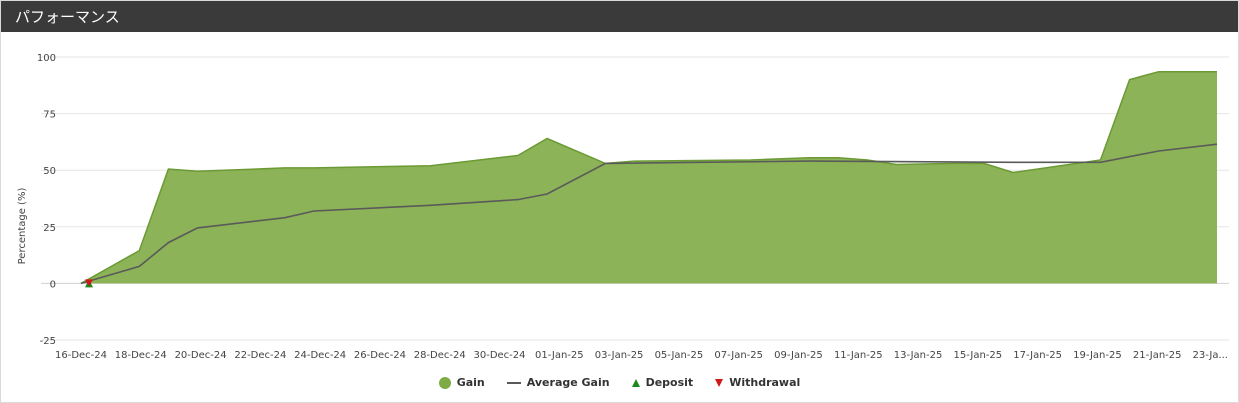 The image size is (1239, 403). I want to click on legend-gain-label: Gain, so click(470, 382).